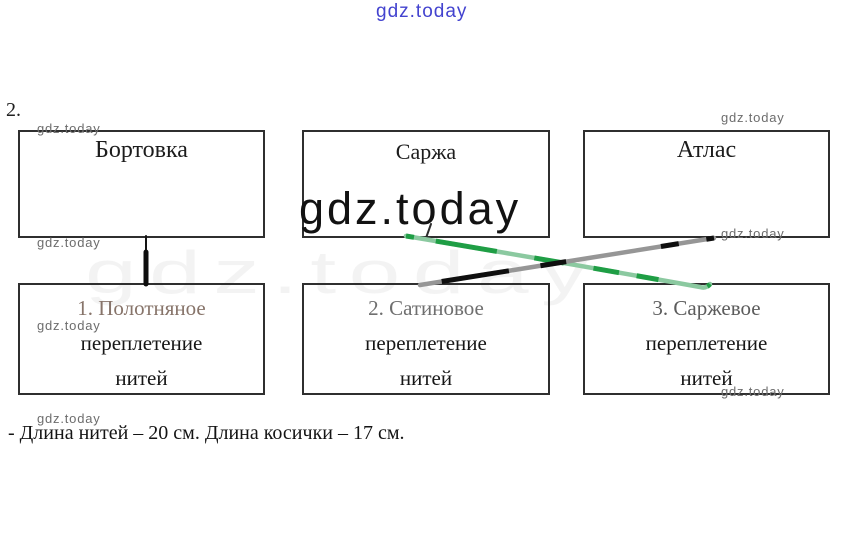 This screenshot has width=841, height=545. What do you see at coordinates (69, 325) in the screenshot?
I see `watermark-small-5: gdz.today` at bounding box center [69, 325].